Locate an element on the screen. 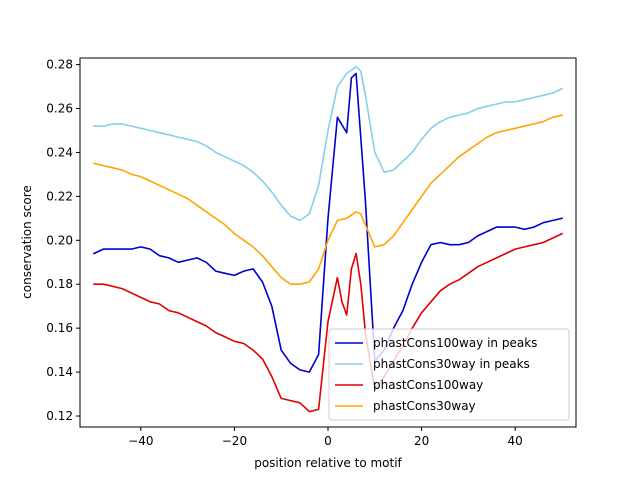 The image size is (640, 480). y-tick-label: 0.18 is located at coordinates (59, 284).